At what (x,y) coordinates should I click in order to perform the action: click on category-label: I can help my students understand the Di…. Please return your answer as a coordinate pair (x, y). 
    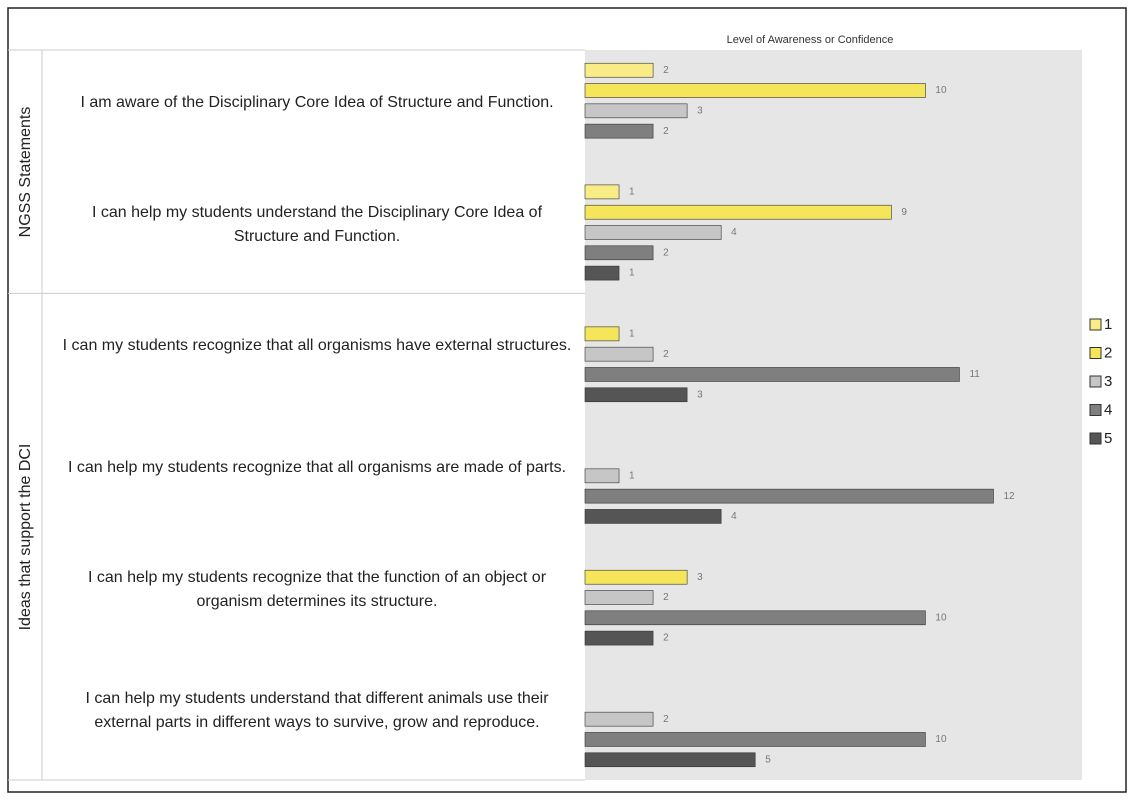
    Looking at the image, I should click on (317, 224).